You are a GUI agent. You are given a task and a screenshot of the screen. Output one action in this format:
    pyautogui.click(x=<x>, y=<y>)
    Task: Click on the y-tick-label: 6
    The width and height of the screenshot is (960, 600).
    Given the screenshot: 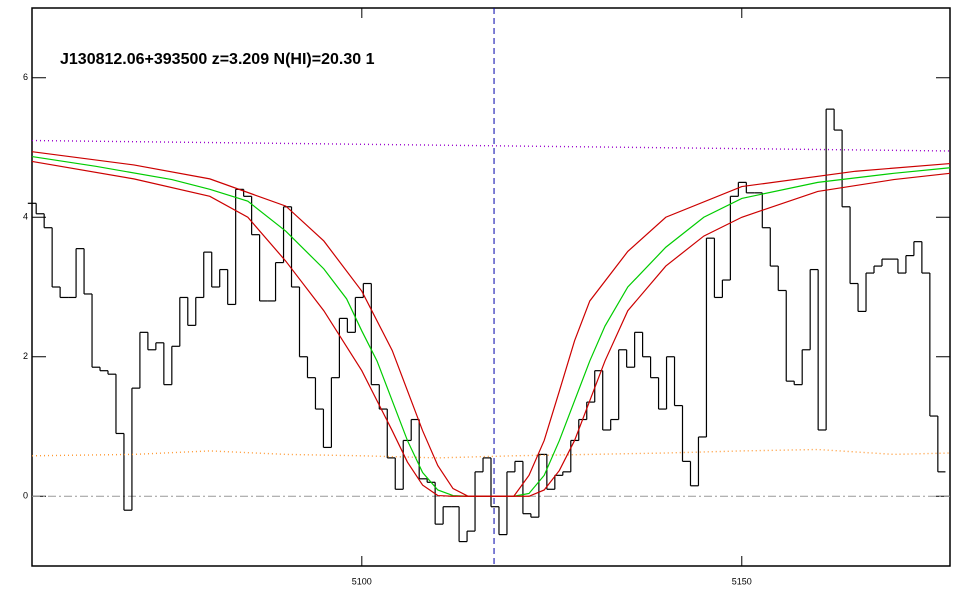 What is the action you would take?
    pyautogui.click(x=25, y=77)
    